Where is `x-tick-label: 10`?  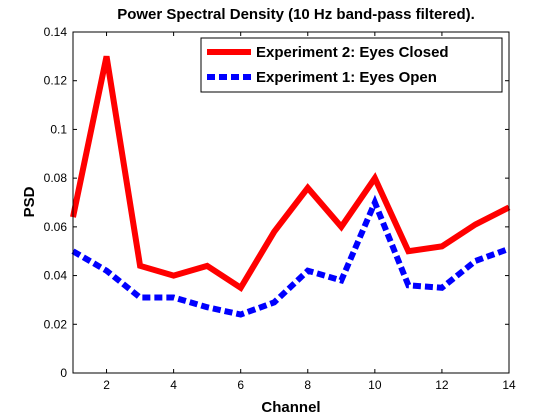 x-tick-label: 10 is located at coordinates (375, 385).